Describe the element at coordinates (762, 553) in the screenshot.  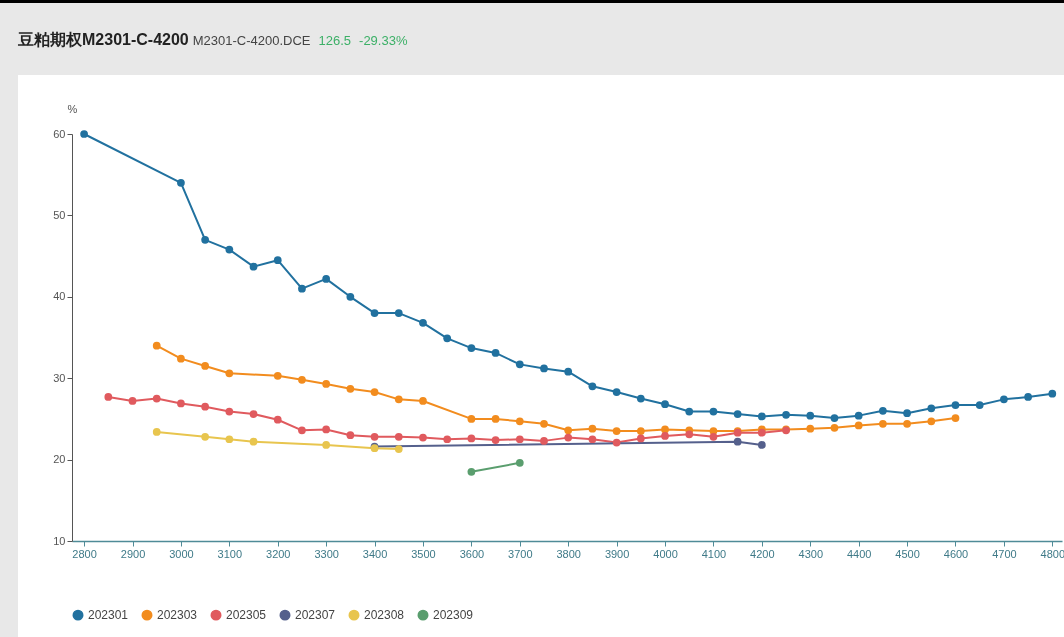
I see `x-tick-label: 4200` at that location.